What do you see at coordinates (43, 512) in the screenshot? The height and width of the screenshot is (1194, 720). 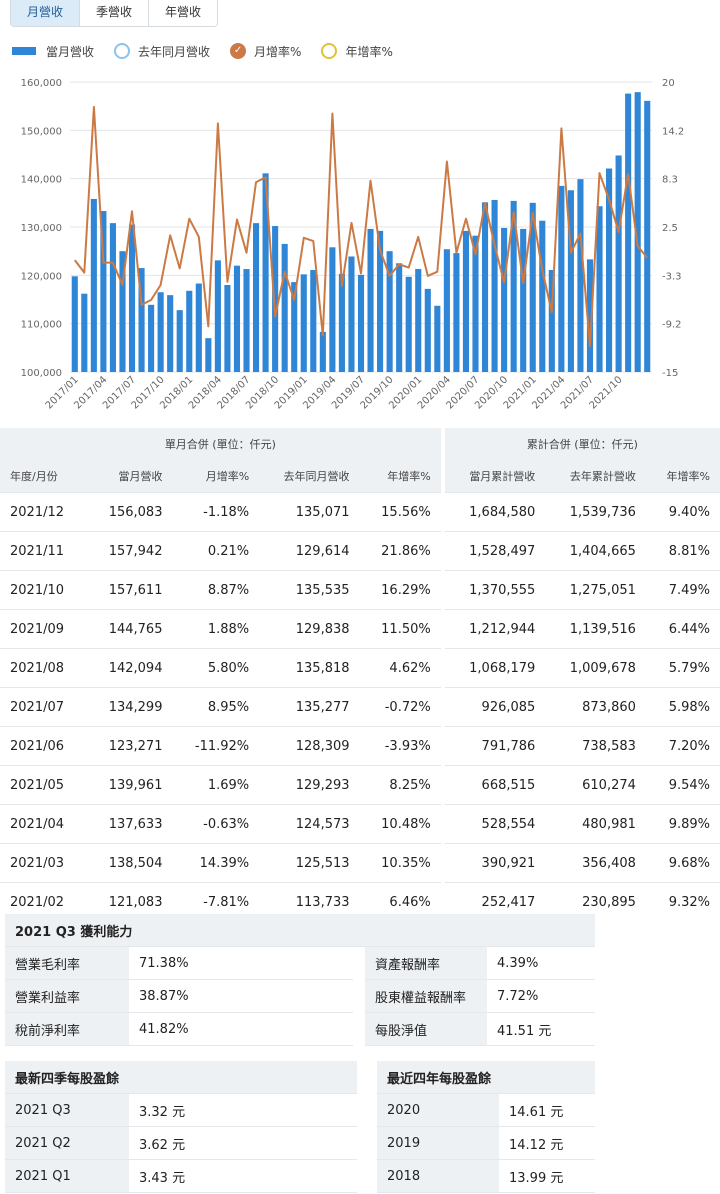 I see `table-cell: 2021/12` at bounding box center [43, 512].